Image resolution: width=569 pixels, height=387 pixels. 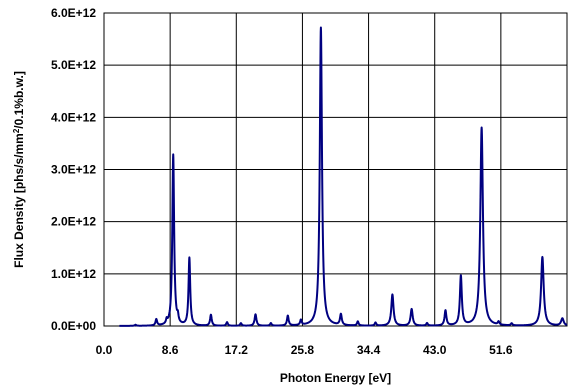 What do you see at coordinates (73, 222) in the screenshot?
I see `y-tick-label: 2.0E+12` at bounding box center [73, 222].